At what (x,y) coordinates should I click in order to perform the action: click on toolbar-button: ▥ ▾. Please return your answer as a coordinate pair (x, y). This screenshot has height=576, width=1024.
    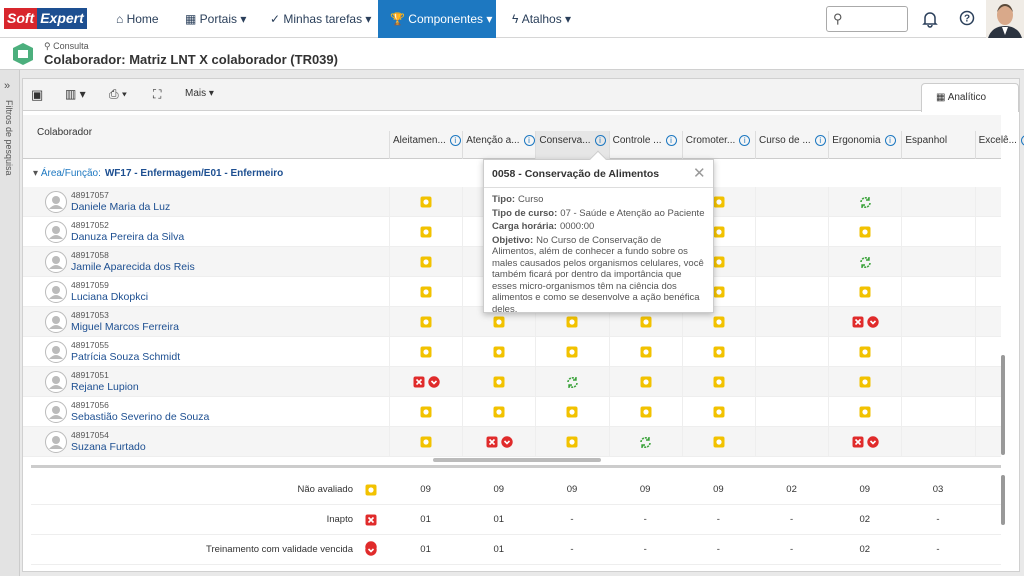
    Looking at the image, I should click on (75, 94).